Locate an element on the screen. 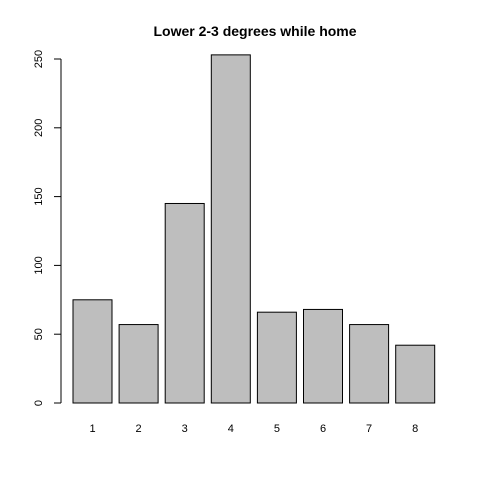  y-tick-label: 150 is located at coordinates (39, 196).